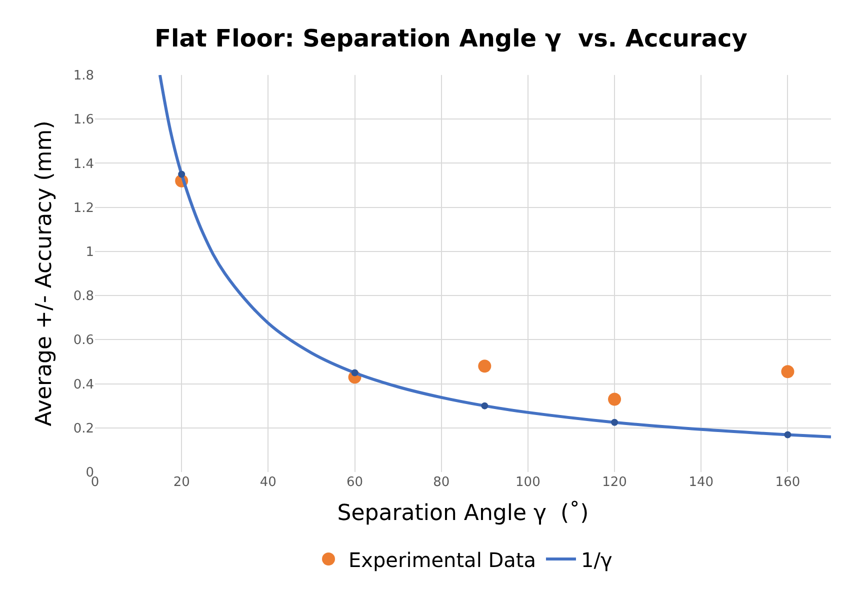 This screenshot has height=591, width=851. What do you see at coordinates (528, 482) in the screenshot?
I see `x-tick-label: 100` at bounding box center [528, 482].